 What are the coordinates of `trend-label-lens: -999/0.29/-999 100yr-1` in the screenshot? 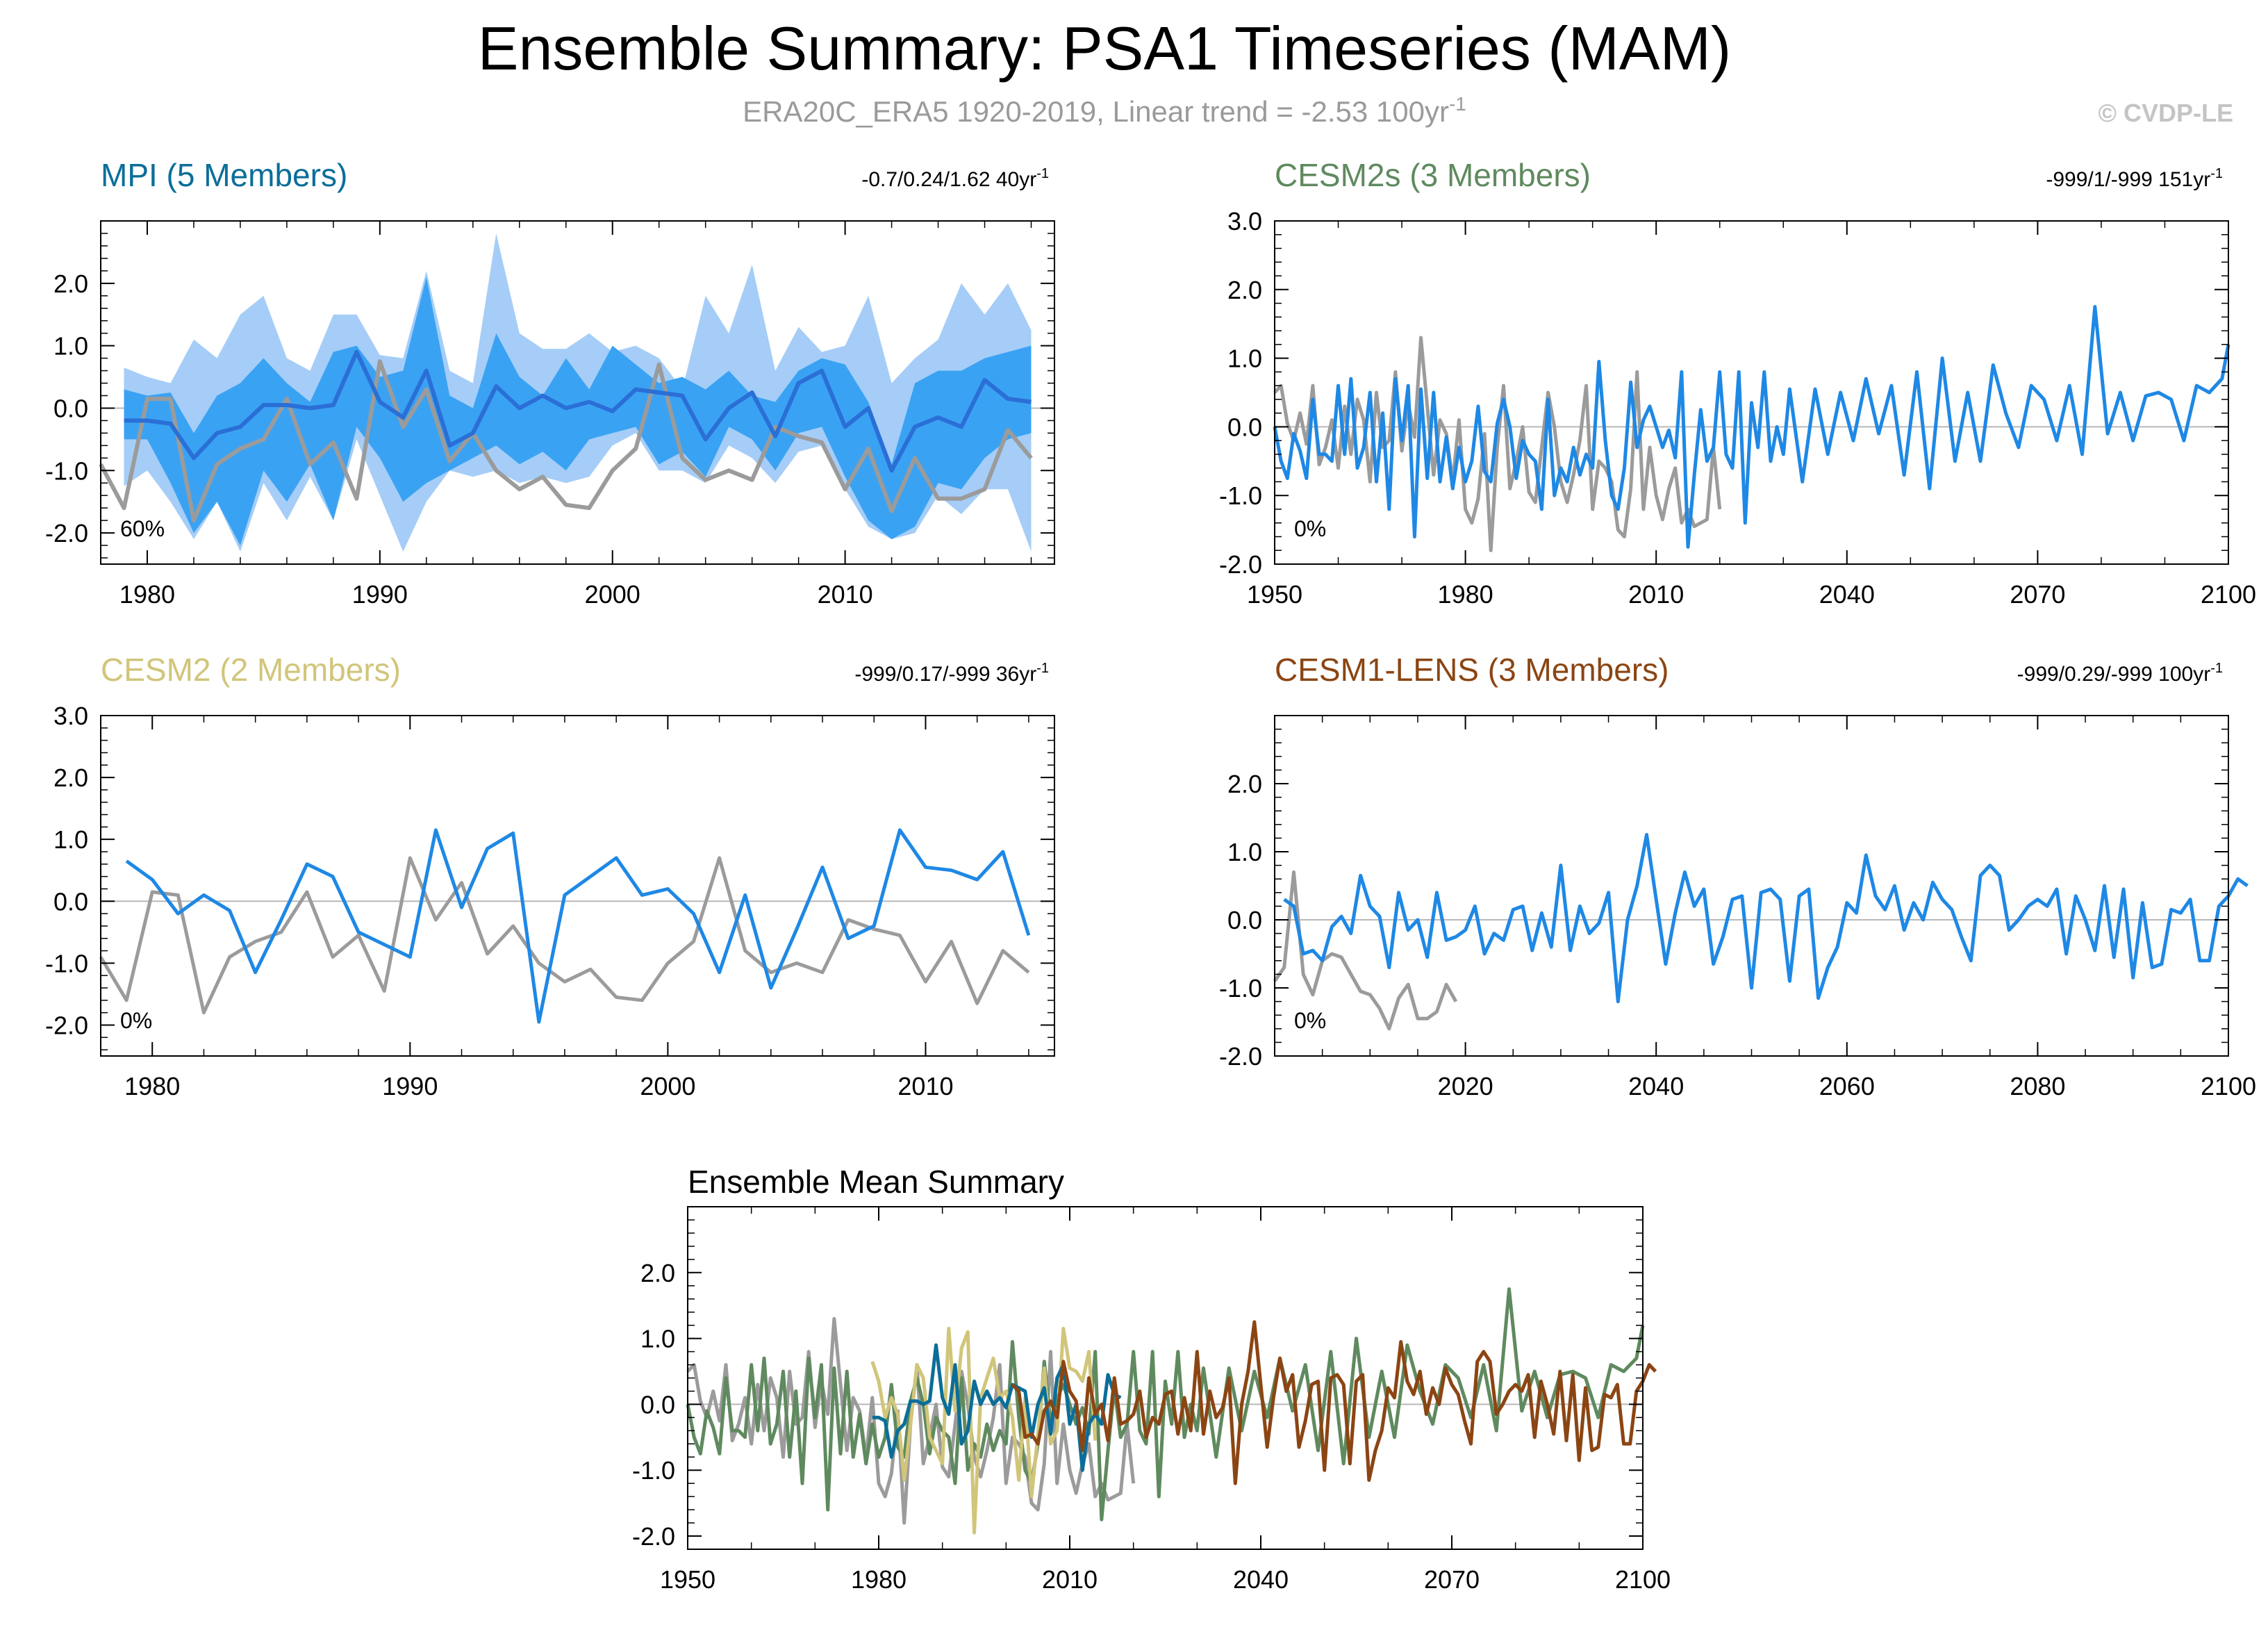 It's located at (2120, 673).